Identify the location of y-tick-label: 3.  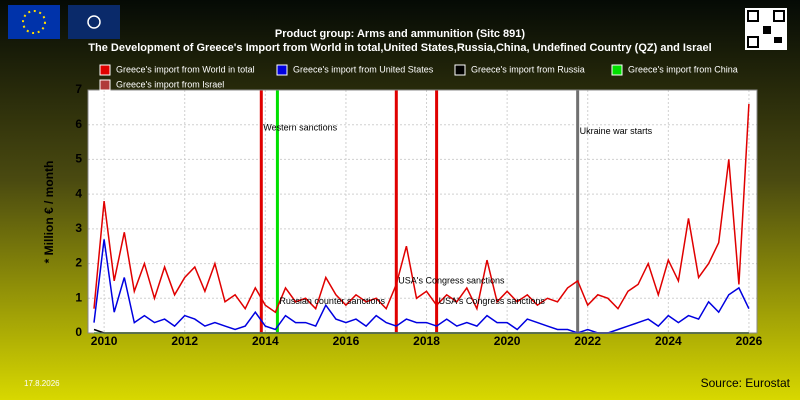
(78, 228).